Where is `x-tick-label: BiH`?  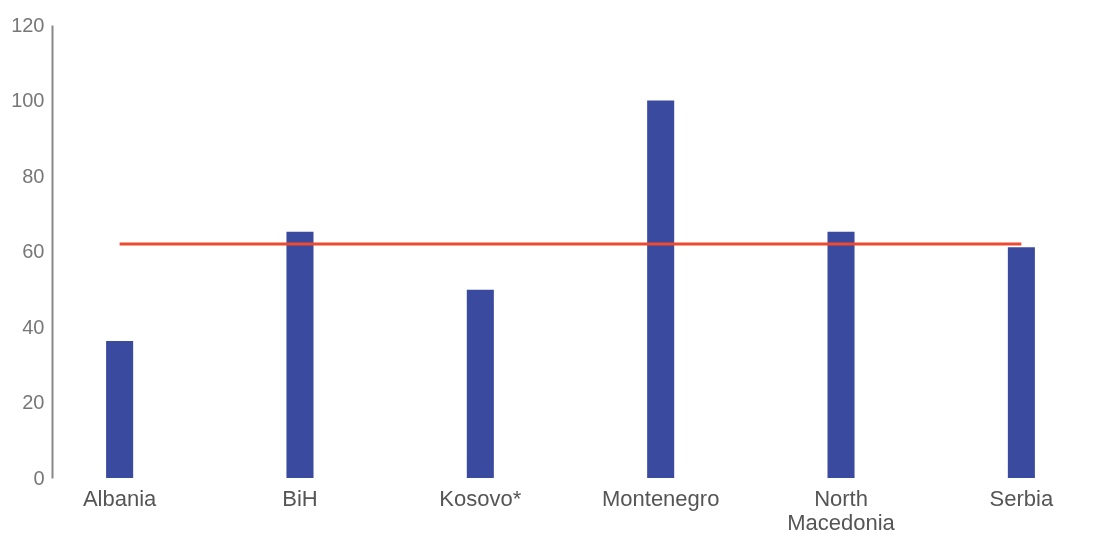
x-tick-label: BiH is located at coordinates (300, 498).